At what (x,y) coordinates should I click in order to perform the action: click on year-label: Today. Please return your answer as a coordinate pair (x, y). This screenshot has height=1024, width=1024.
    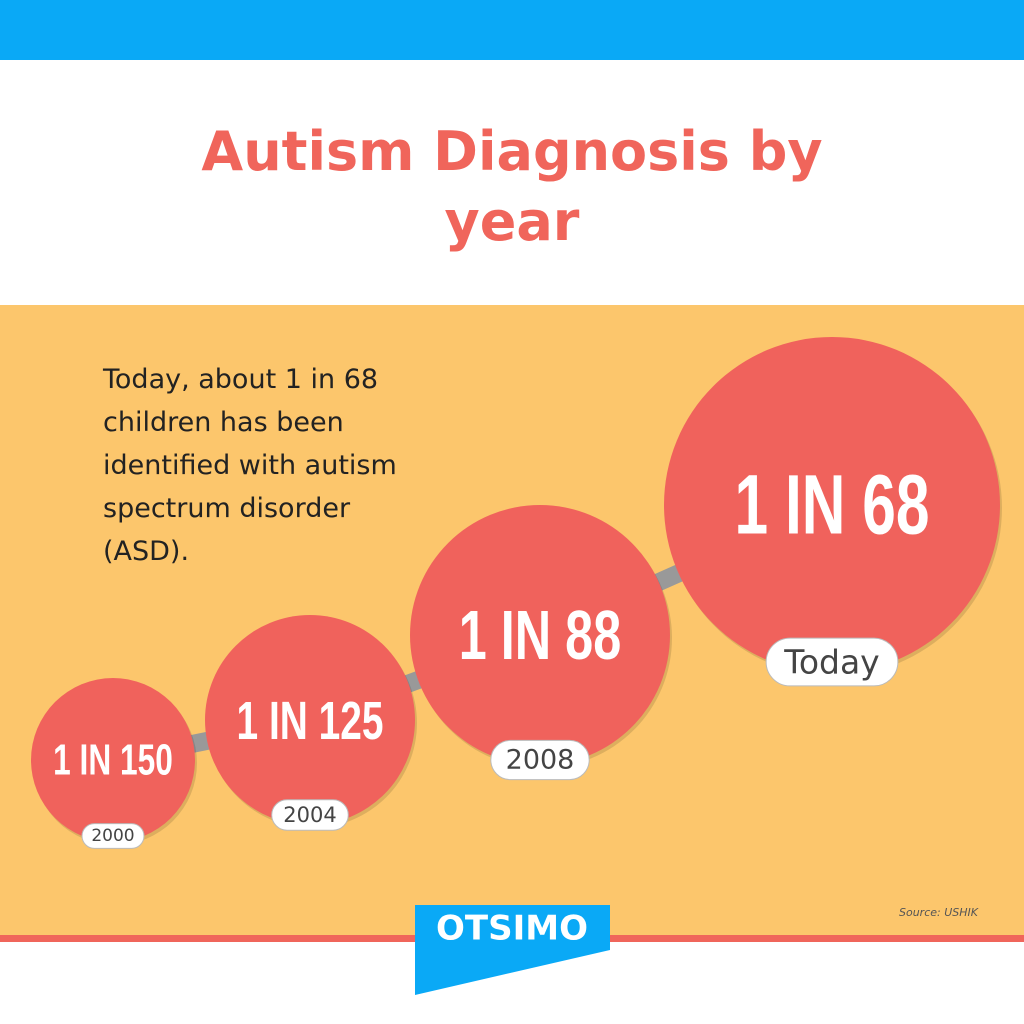
    Looking at the image, I should click on (831, 662).